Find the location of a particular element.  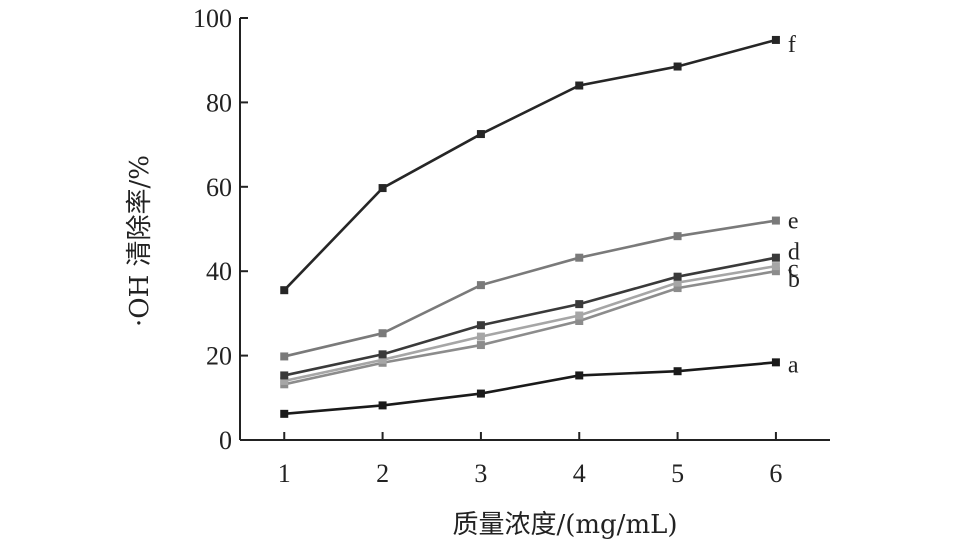

x-tick-label: 2 is located at coordinates (382, 473).